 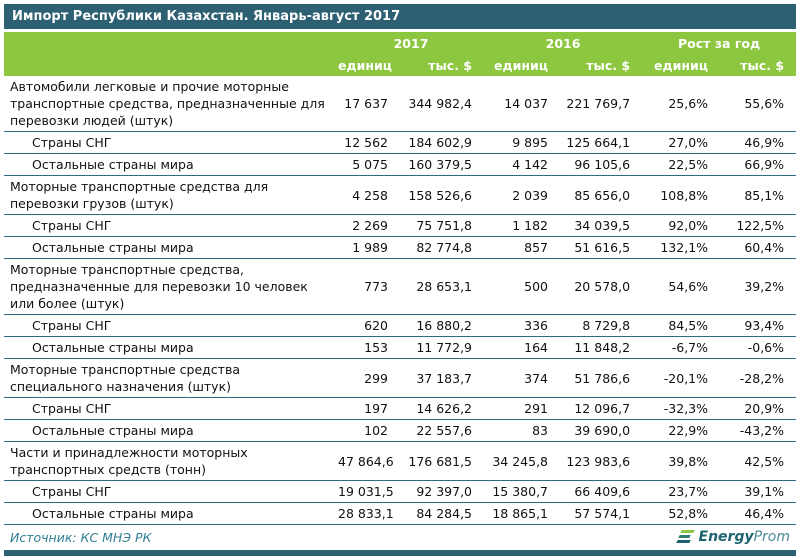 What do you see at coordinates (764, 491) in the screenshot?
I see `value-cell: 39,1%` at bounding box center [764, 491].